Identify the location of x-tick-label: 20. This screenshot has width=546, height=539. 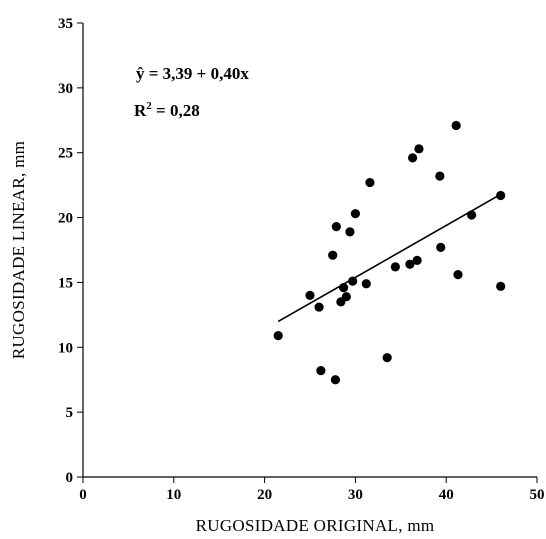
(264, 495).